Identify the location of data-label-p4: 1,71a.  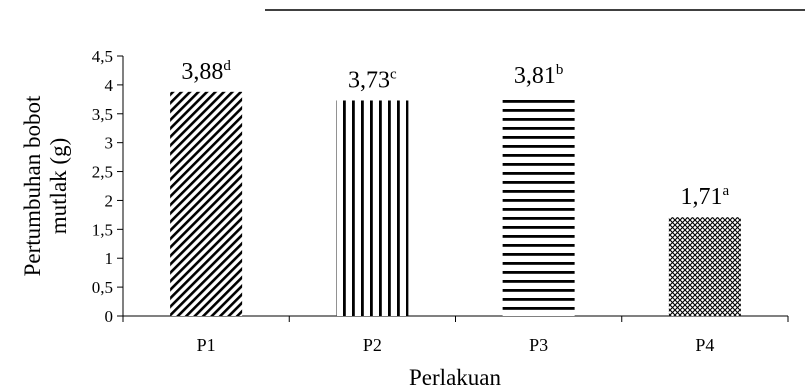
(705, 196).